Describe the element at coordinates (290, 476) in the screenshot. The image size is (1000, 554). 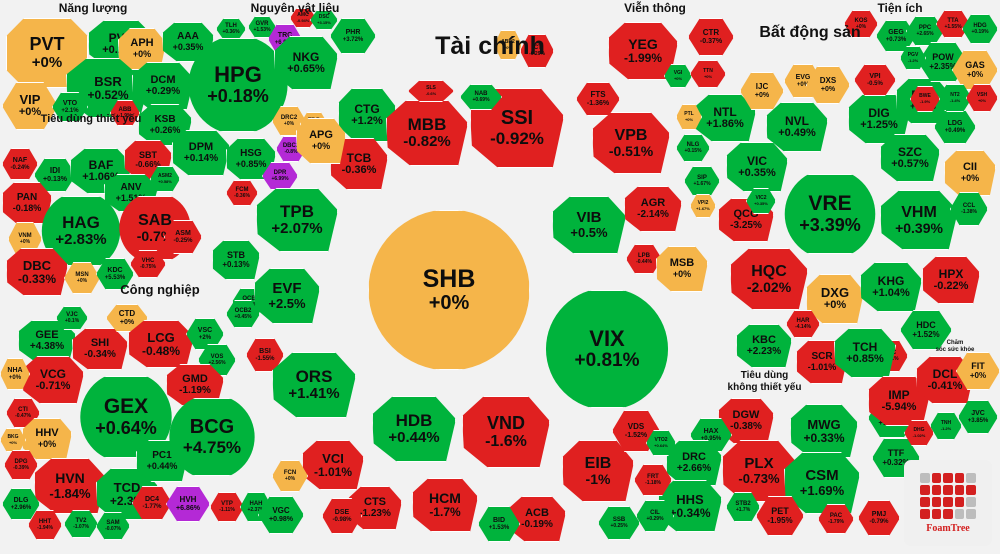
I see `stock-tile: FCN +0%` at that location.